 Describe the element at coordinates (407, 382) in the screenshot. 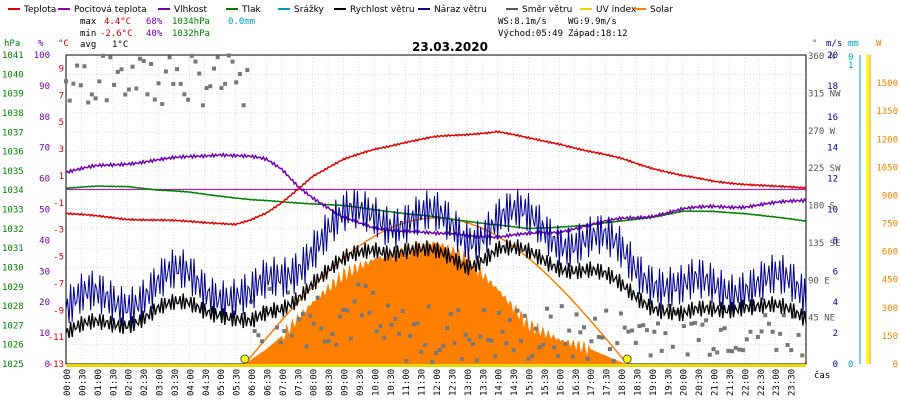

I see `time-tick-22: 11:00` at that location.